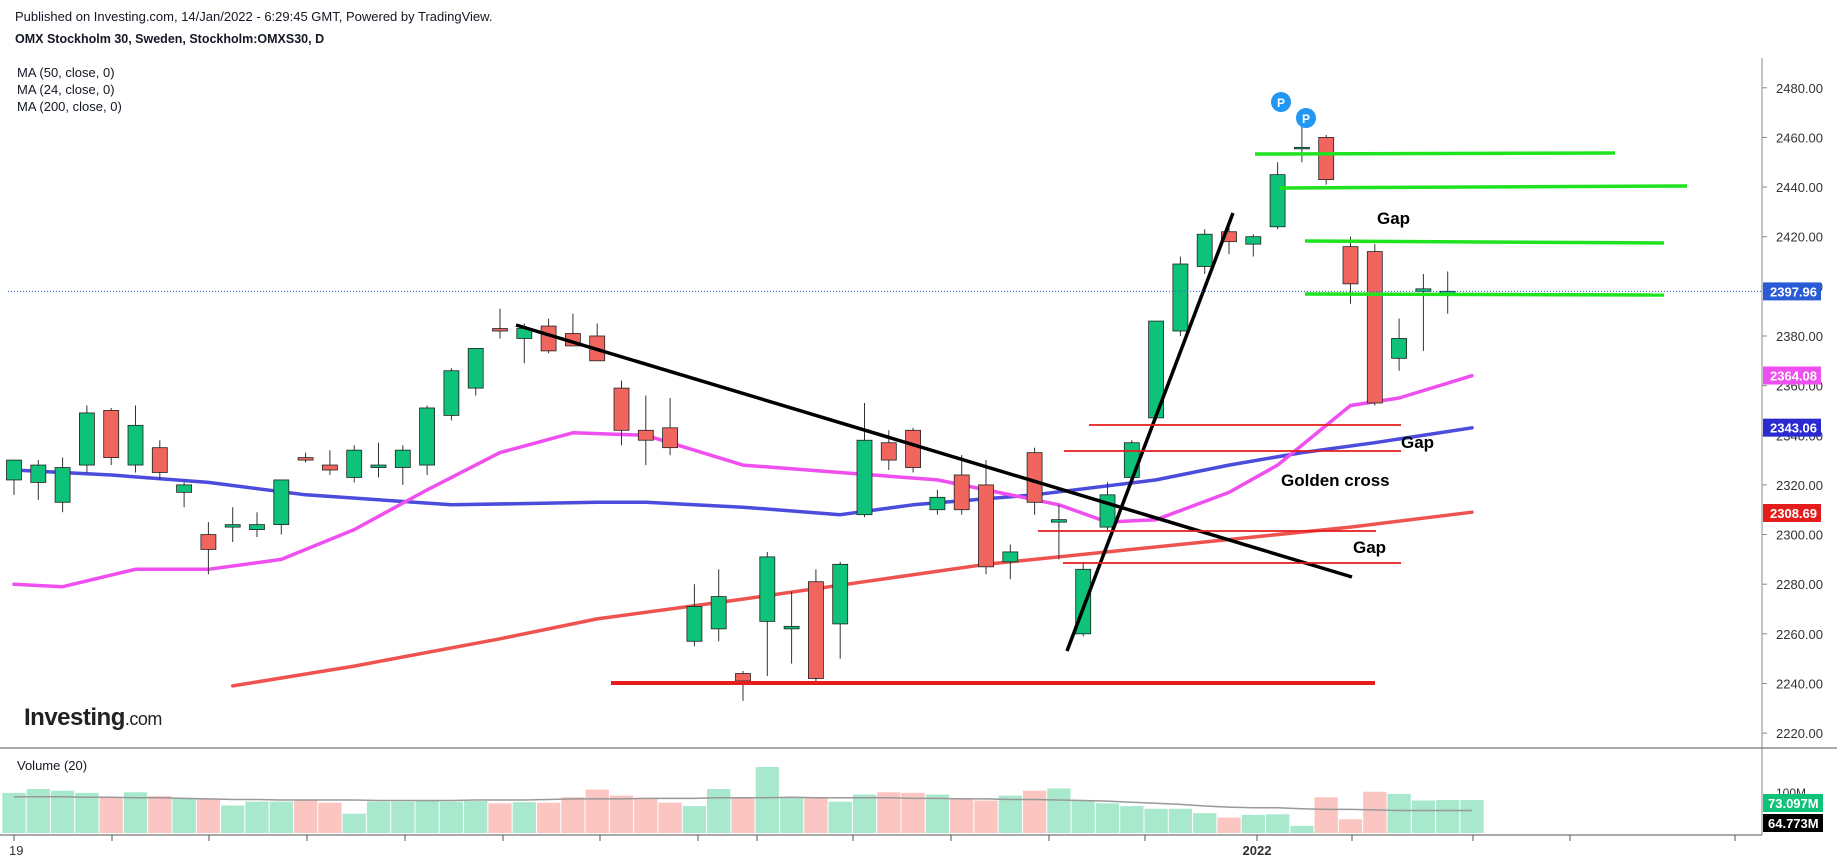 The height and width of the screenshot is (865, 1837). What do you see at coordinates (743, 803) in the screenshot?
I see `volume-ma-line` at bounding box center [743, 803].